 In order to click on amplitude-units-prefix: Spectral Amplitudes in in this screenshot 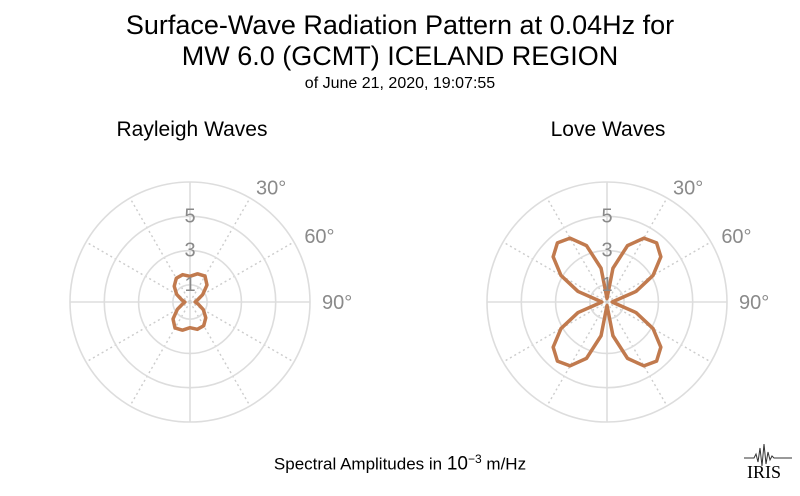, I will do `click(360, 464)`.